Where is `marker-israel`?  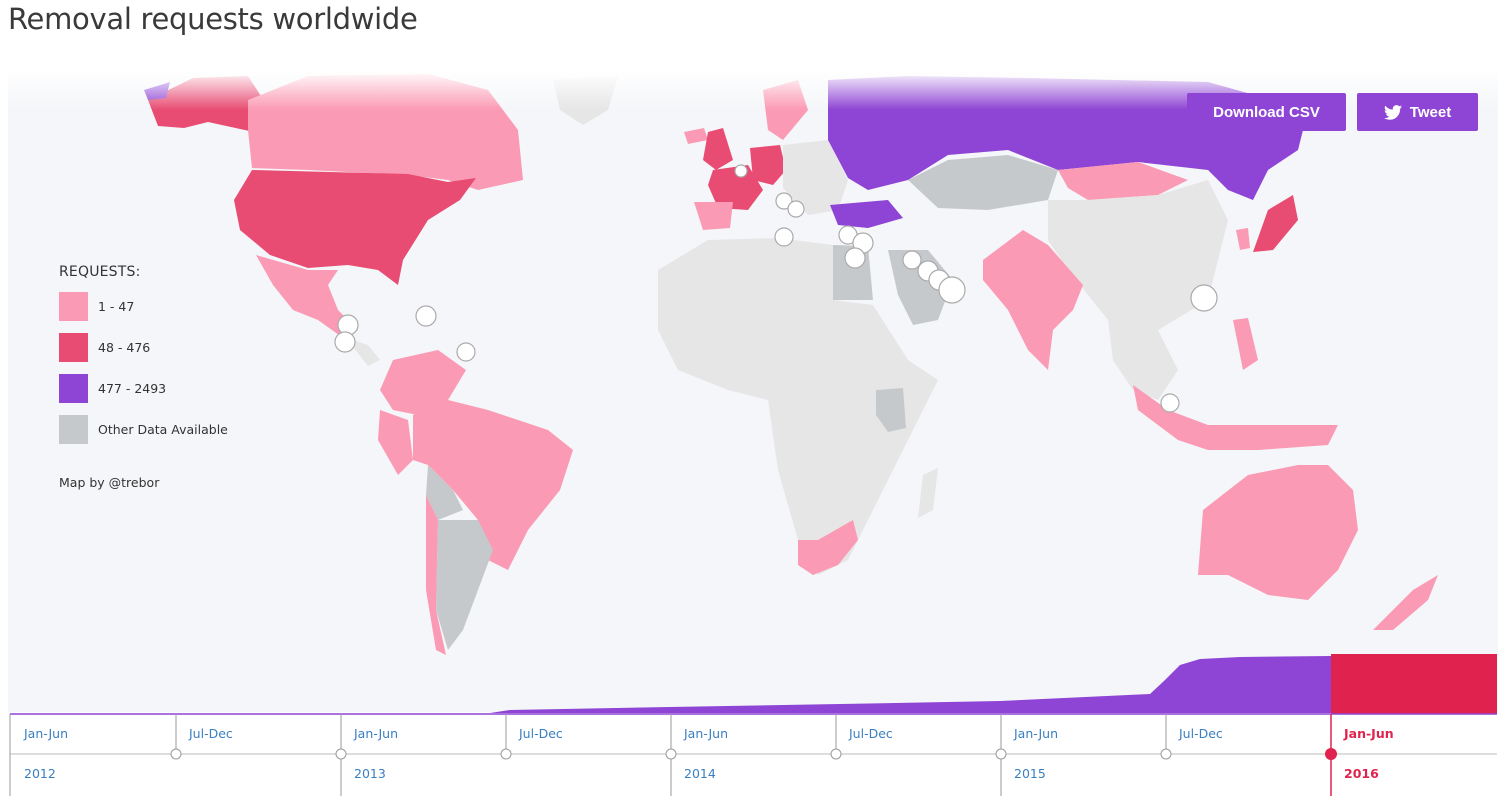 marker-israel is located at coordinates (855, 258).